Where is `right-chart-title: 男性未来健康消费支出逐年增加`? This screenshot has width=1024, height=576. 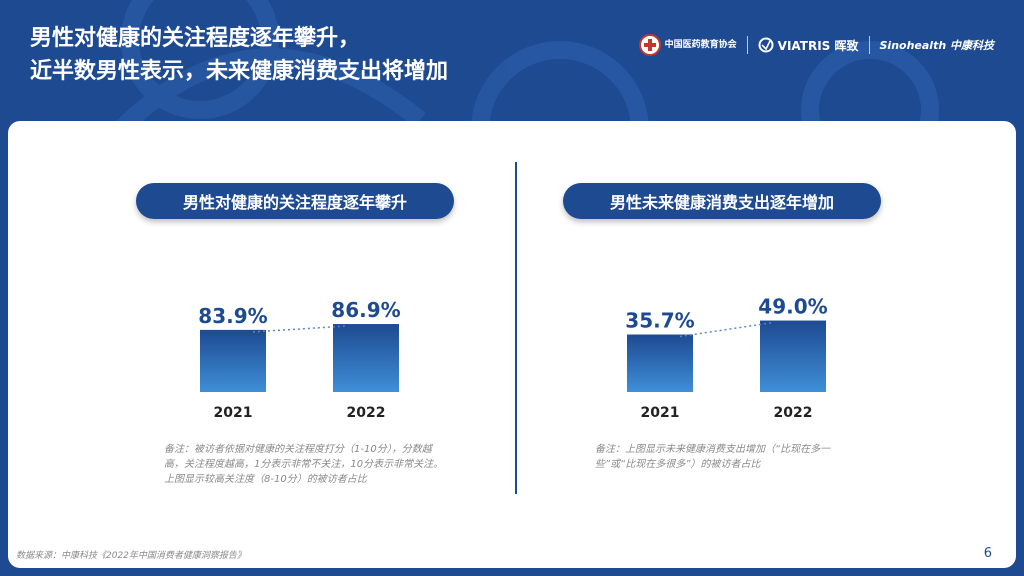
right-chart-title: 男性未来健康消费支出逐年增加 is located at coordinates (722, 201).